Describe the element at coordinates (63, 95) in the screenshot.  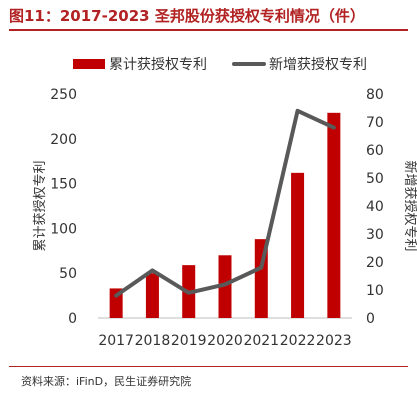
I see `y-left-tick-label: 250` at that location.